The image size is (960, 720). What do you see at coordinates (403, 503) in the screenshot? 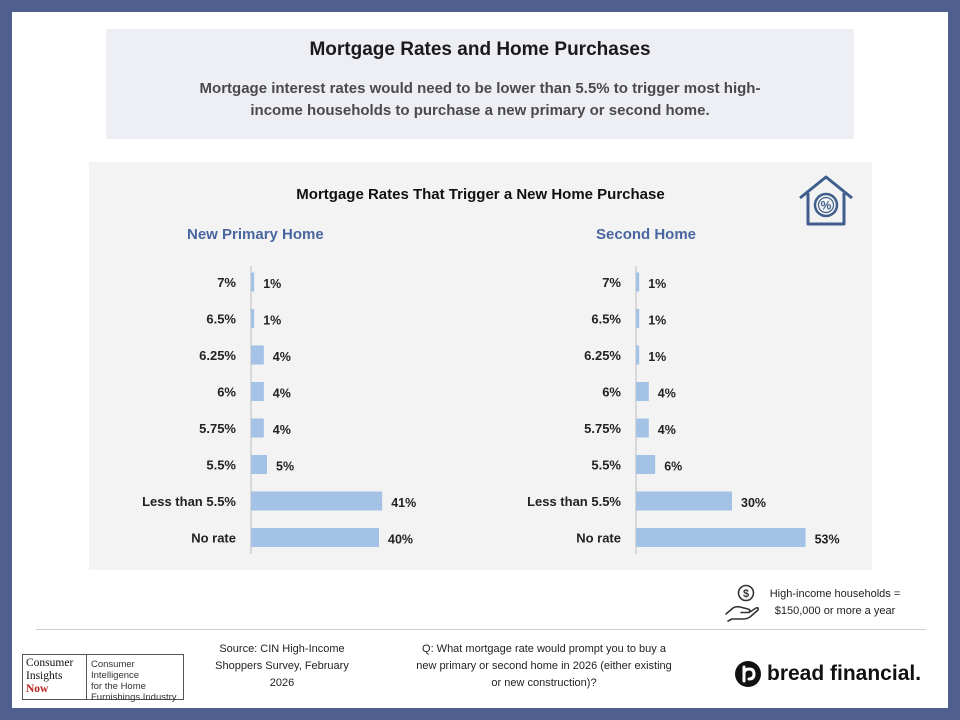
I see `data-label: 41%` at bounding box center [403, 503].